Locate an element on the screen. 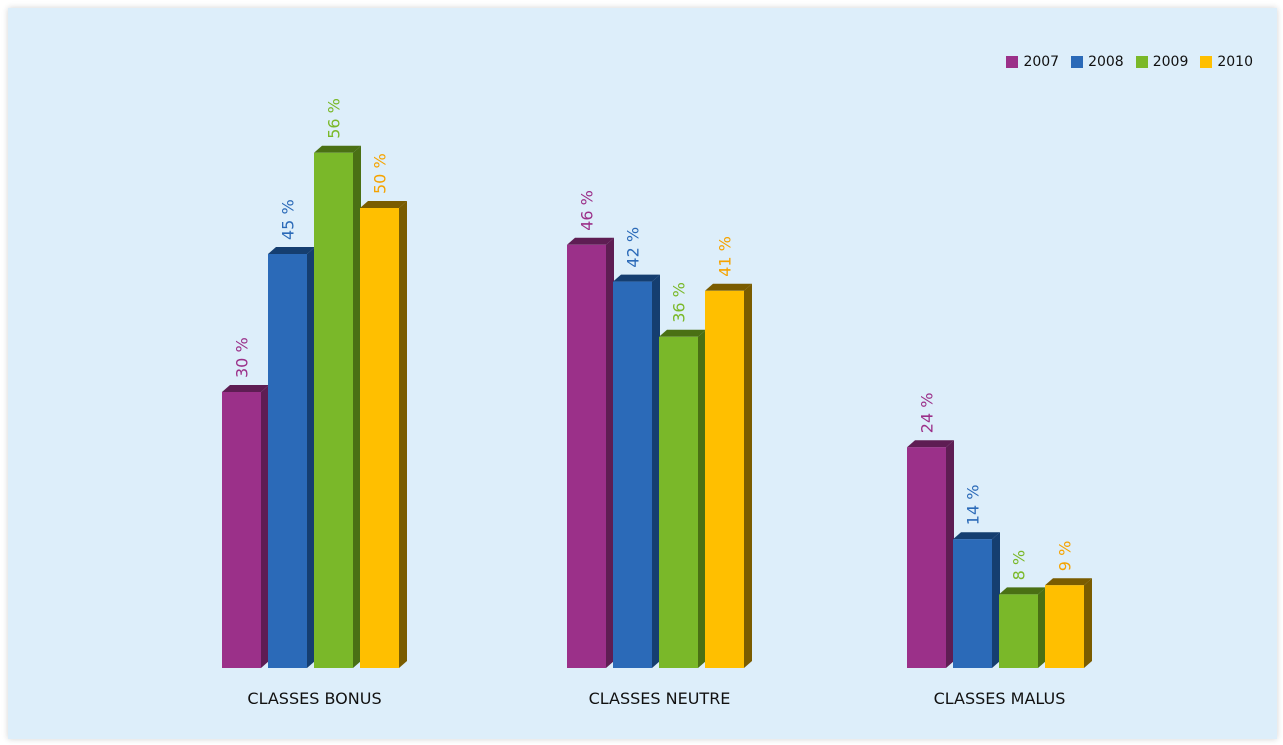 The height and width of the screenshot is (745, 1283). value-label-2009-2: 8 % is located at coordinates (1019, 565).